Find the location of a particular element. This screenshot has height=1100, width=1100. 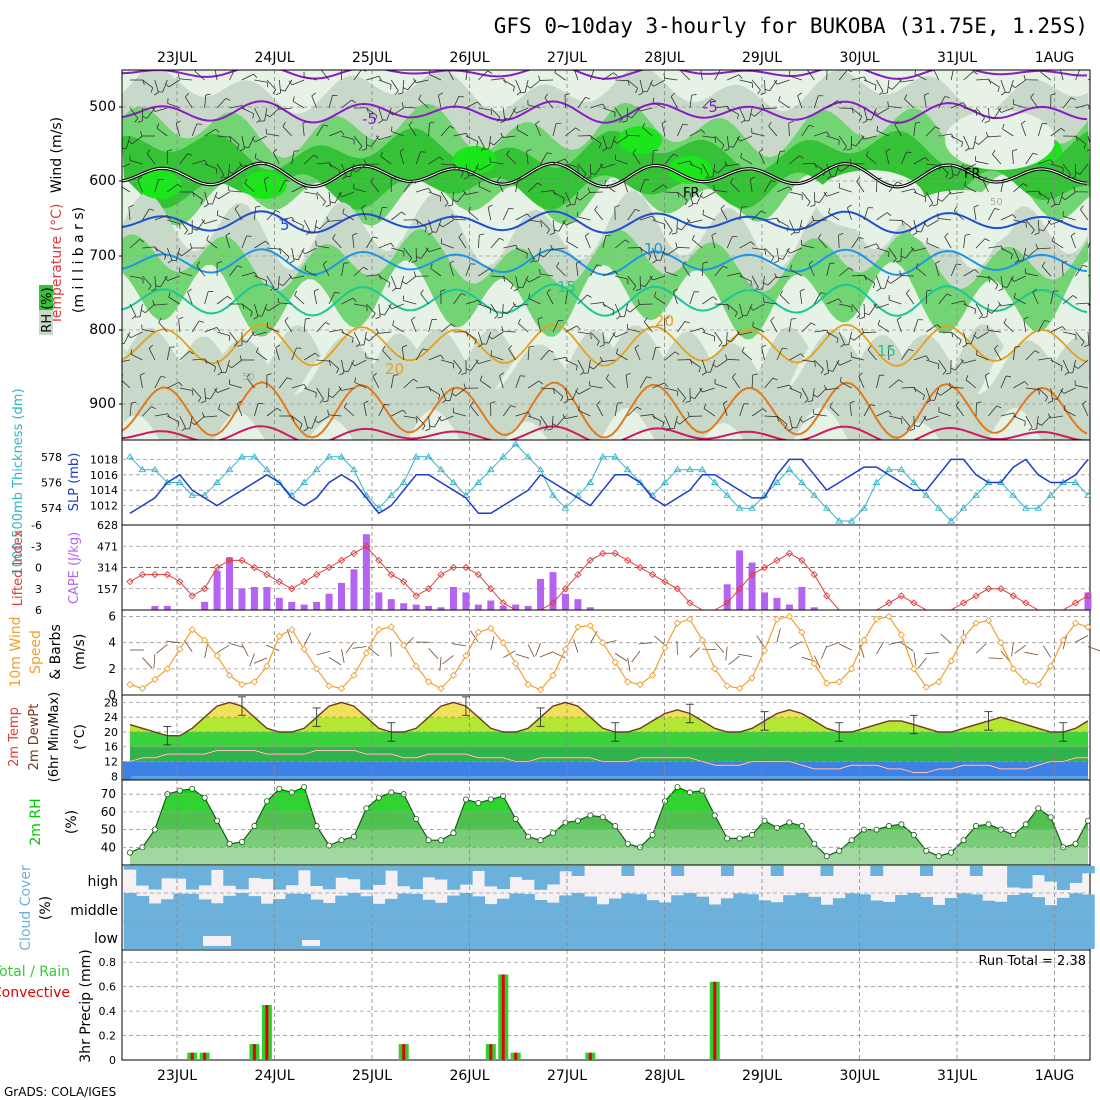

precip-tick-label: 0.8 is located at coordinates (108, 962).